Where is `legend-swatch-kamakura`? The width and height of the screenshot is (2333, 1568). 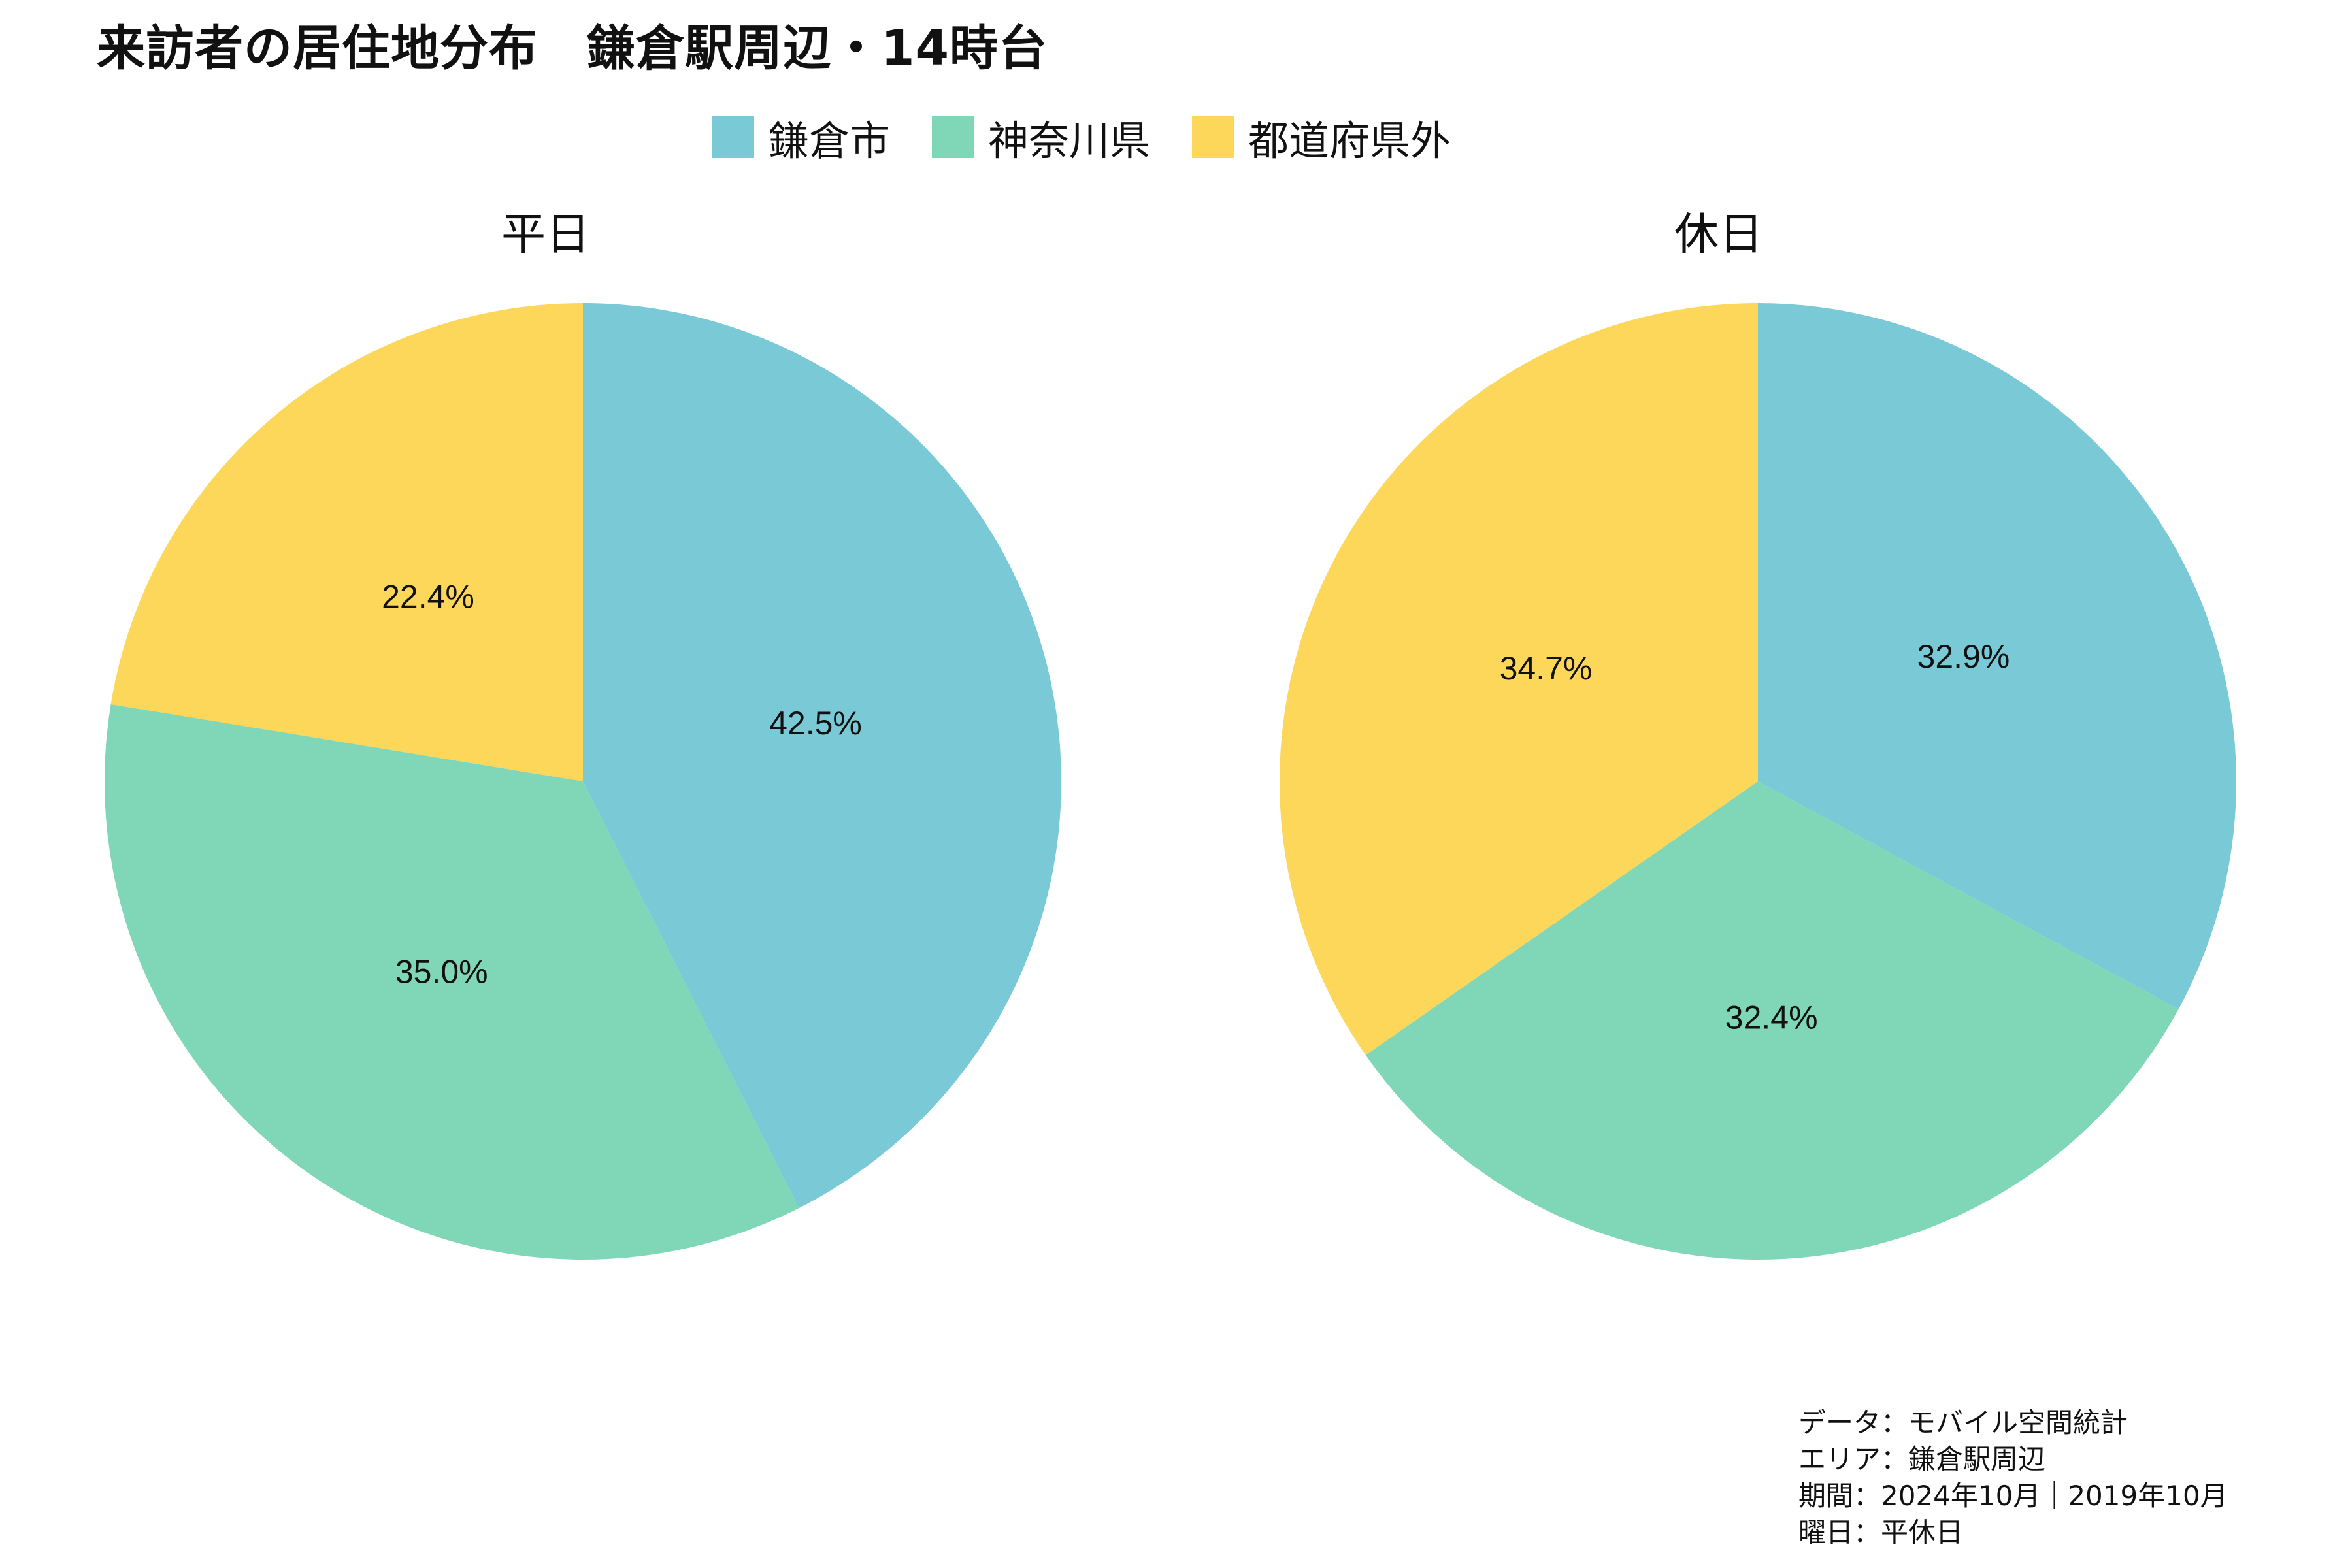
legend-swatch-kamakura is located at coordinates (733, 137).